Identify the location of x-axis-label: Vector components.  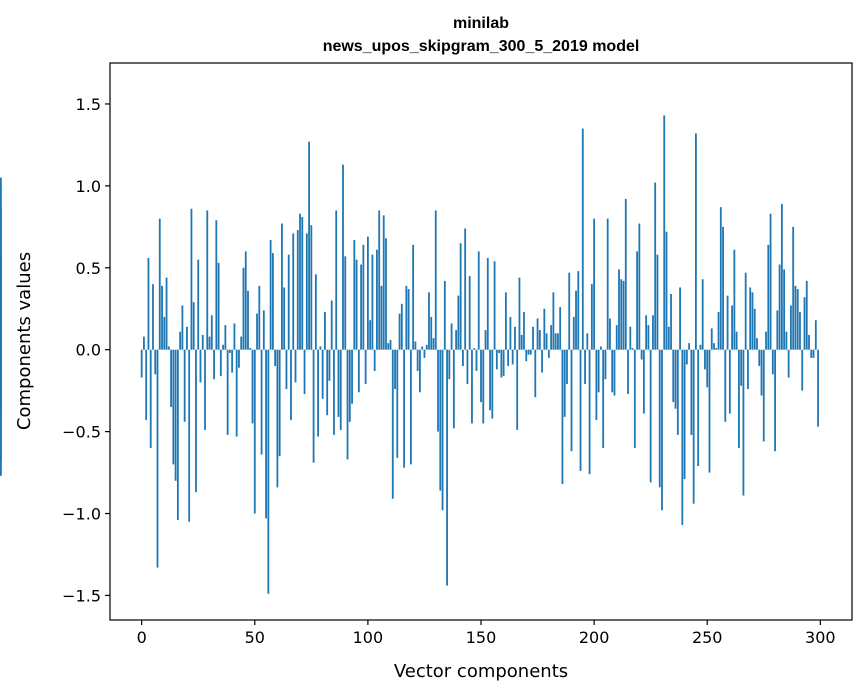
(481, 671).